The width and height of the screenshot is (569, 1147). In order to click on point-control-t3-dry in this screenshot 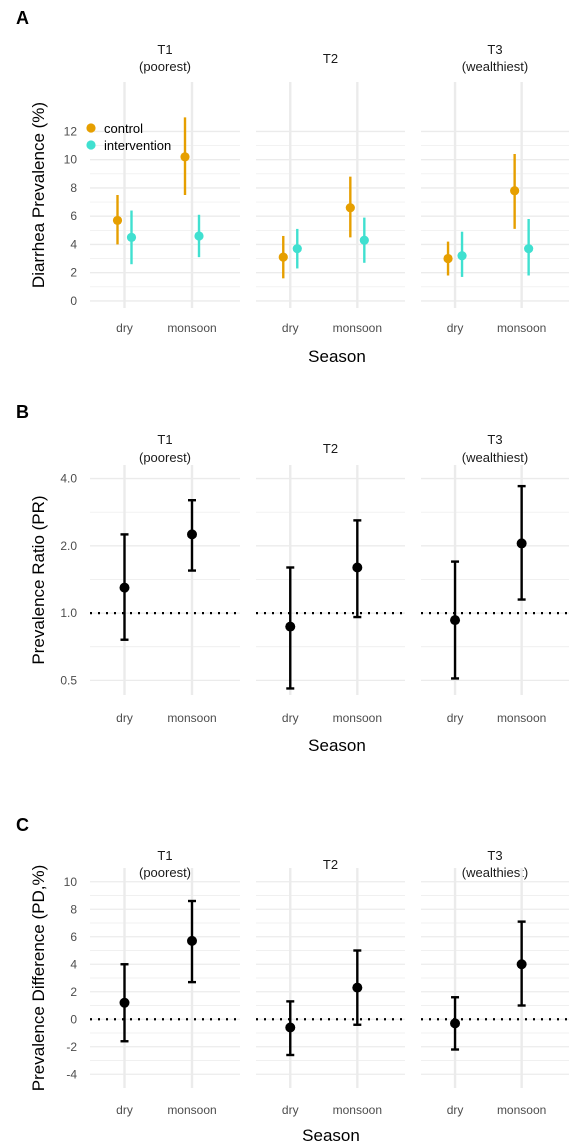, I will do `click(448, 258)`.